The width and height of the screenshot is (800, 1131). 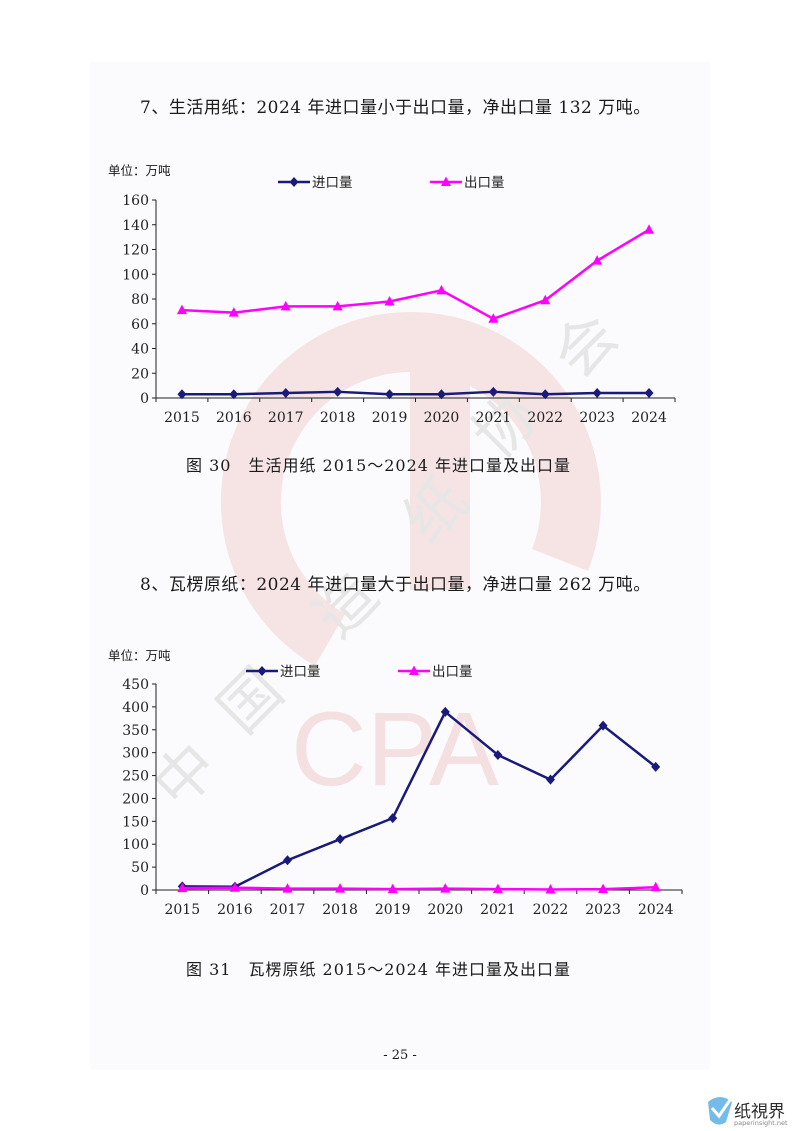 I want to click on logo-icon, so click(x=720, y=1111).